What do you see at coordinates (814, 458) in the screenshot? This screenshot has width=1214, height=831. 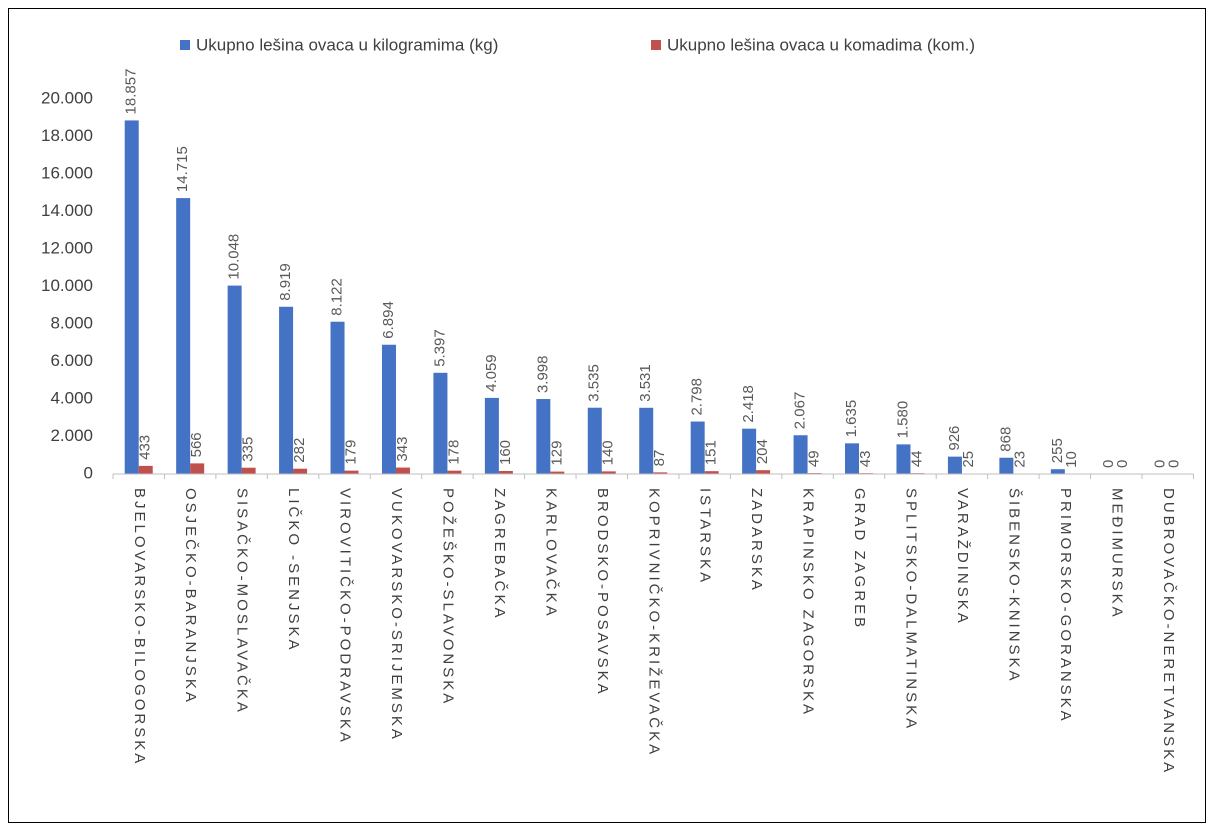 I see `value-label: 49` at bounding box center [814, 458].